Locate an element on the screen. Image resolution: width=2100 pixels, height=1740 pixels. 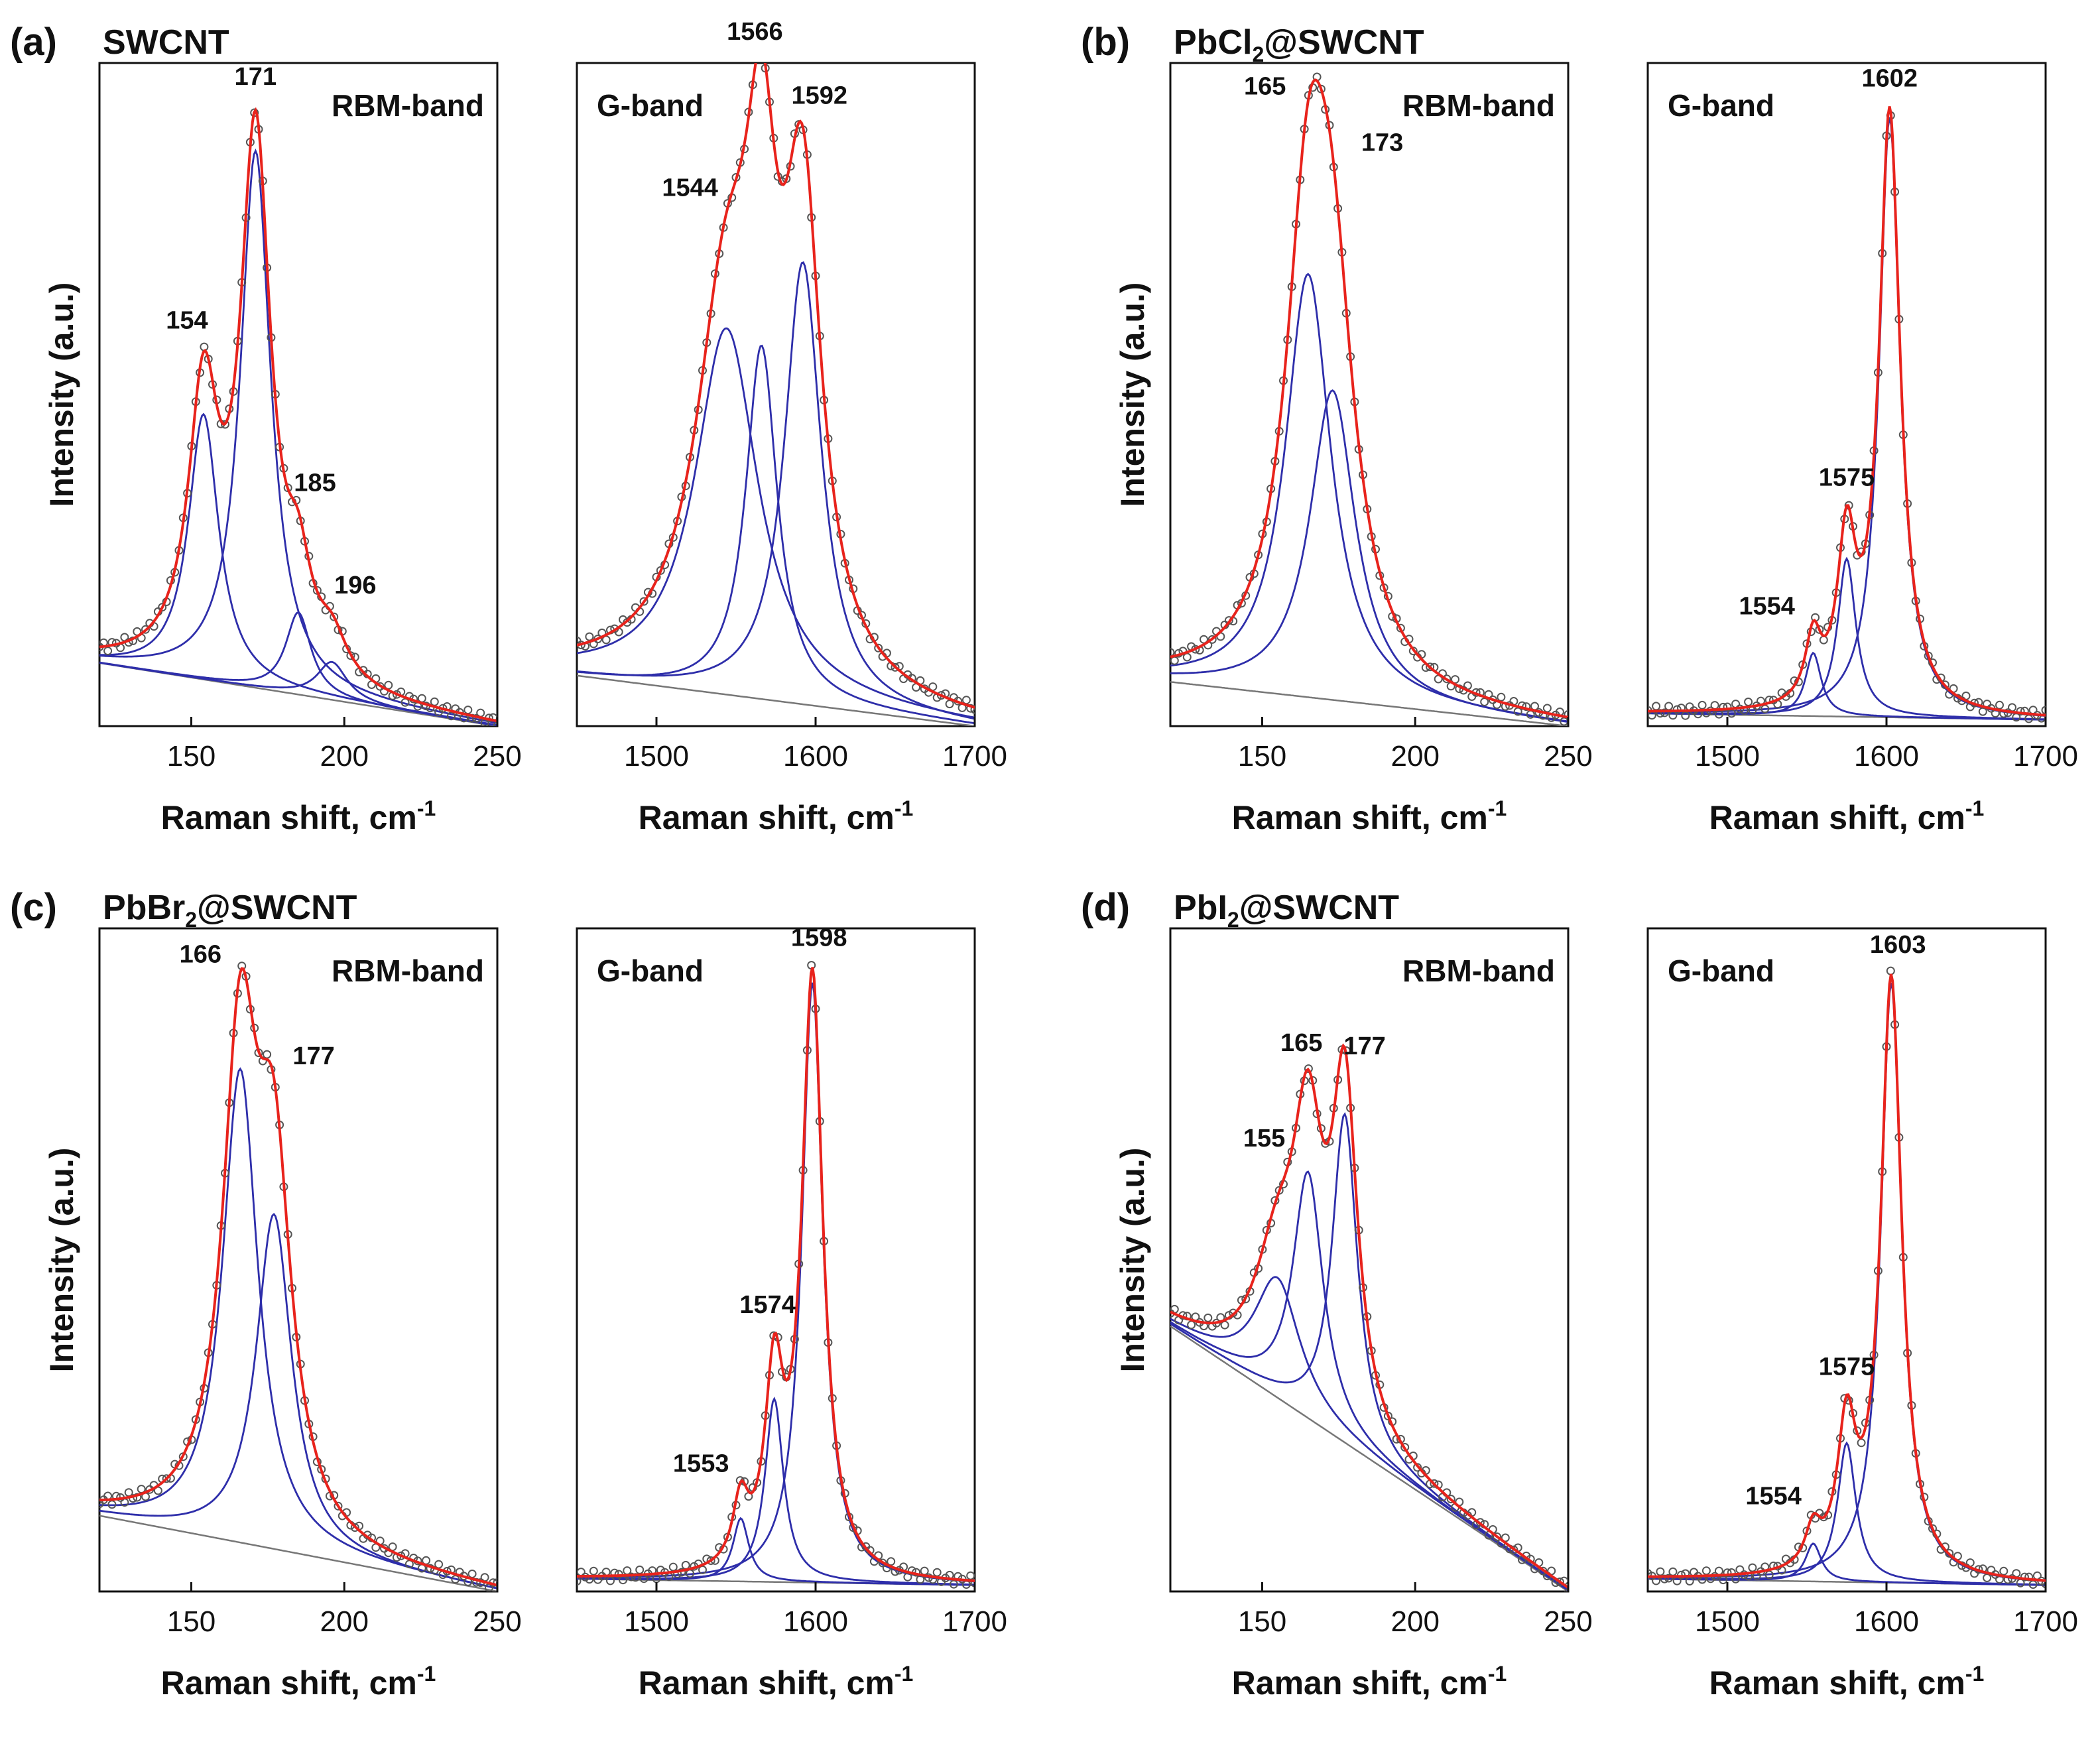
x-tick-label: 200 is located at coordinates (1415, 1621).